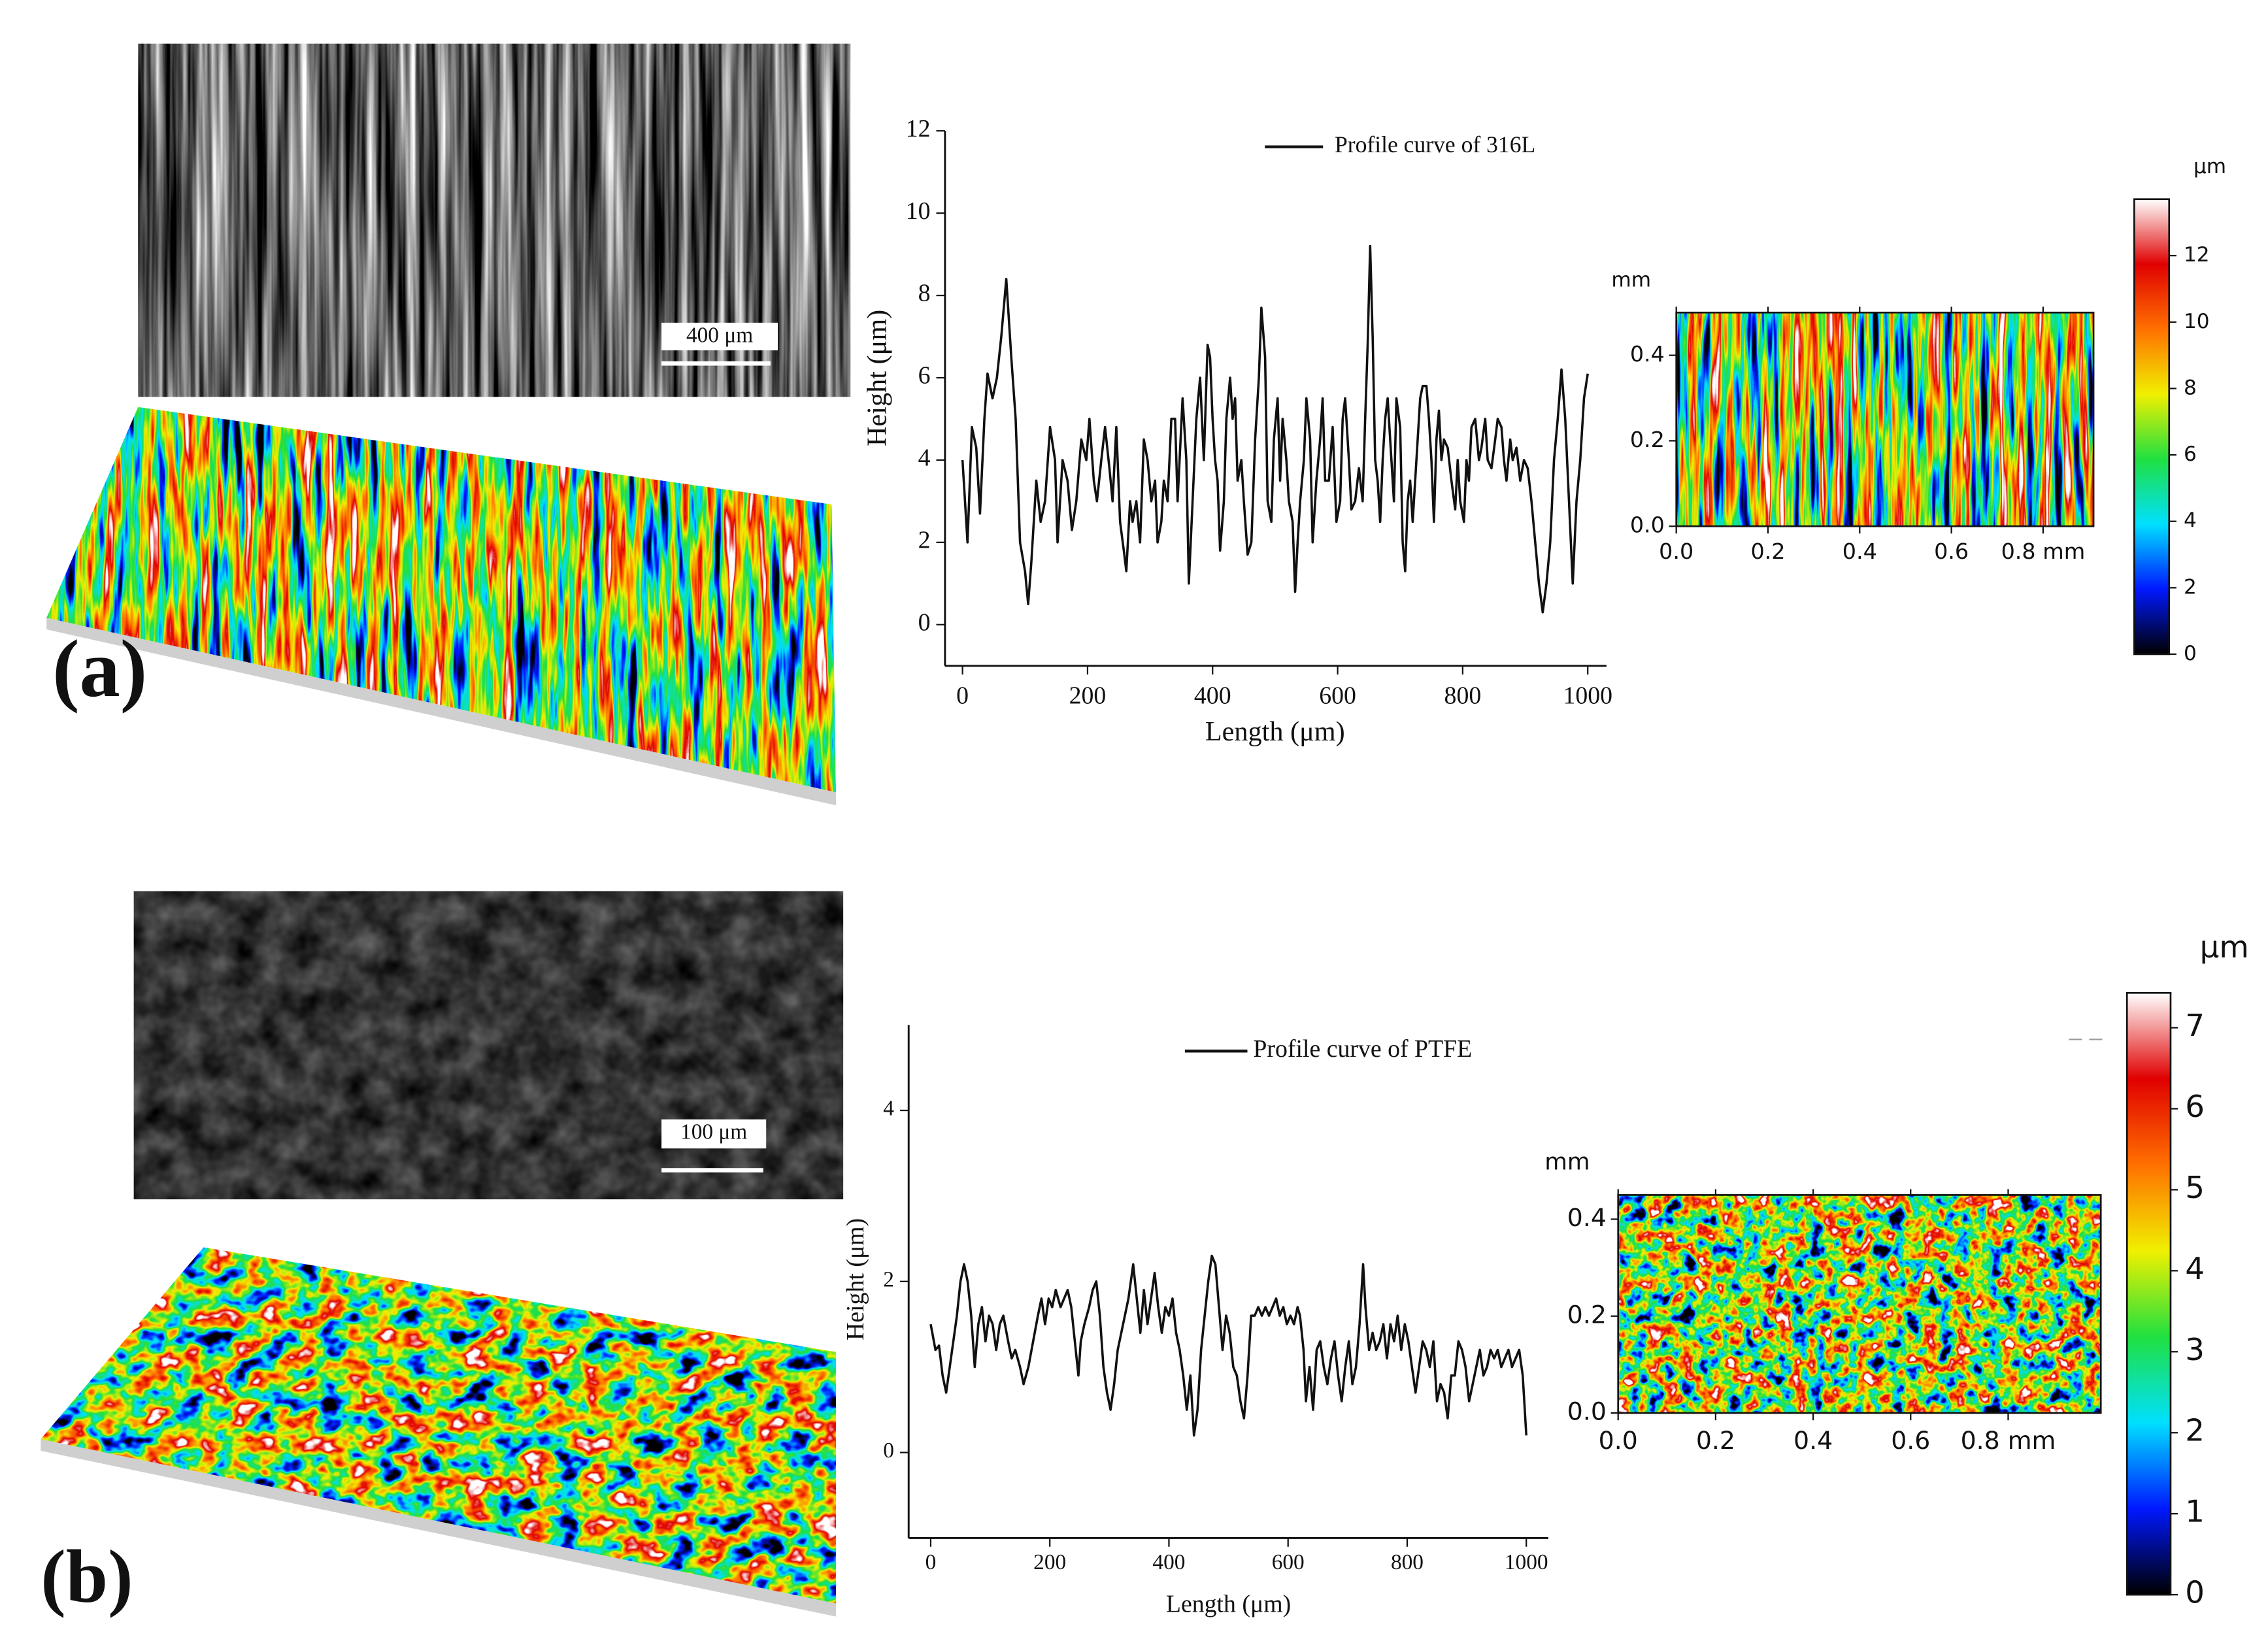 This screenshot has height=1643, width=2268. What do you see at coordinates (2195, 1188) in the screenshot?
I see `colorbar-tick-label: 5` at bounding box center [2195, 1188].